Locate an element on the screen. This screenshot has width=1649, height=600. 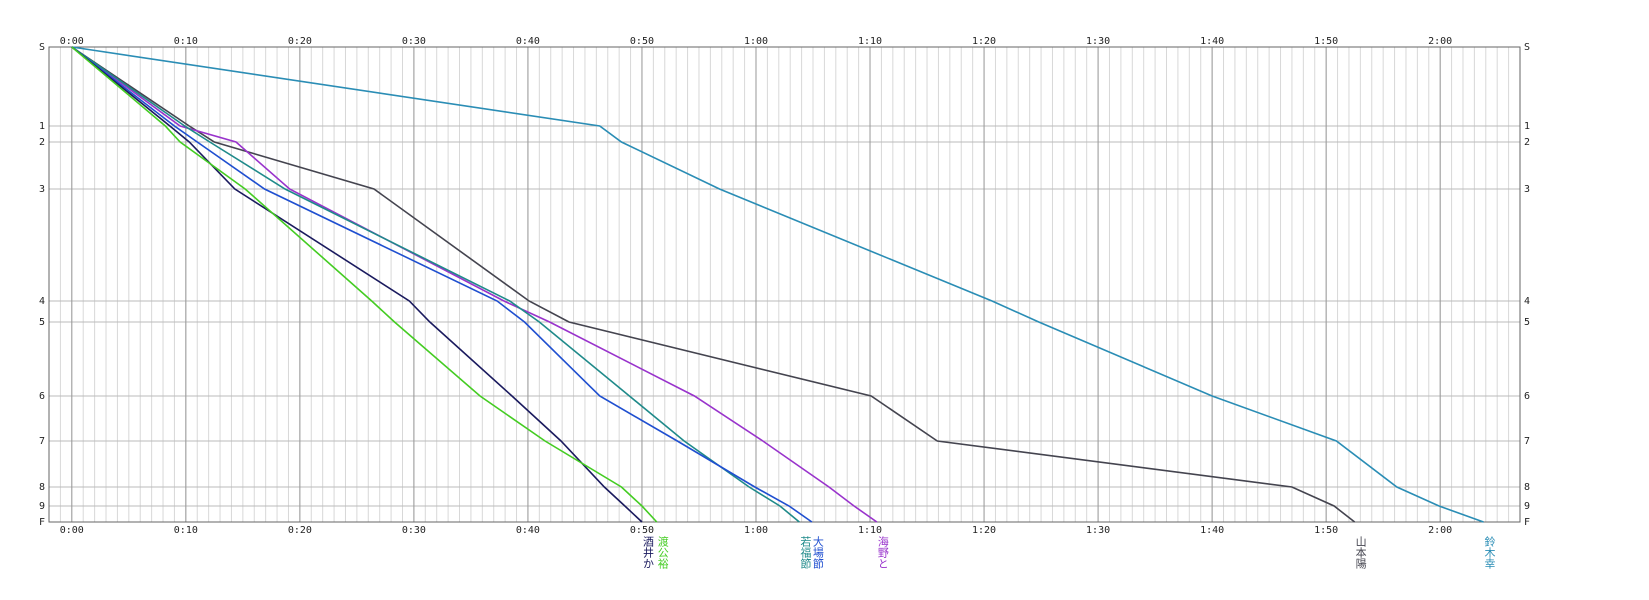
x-tick-label: 0:30 is located at coordinates (414, 530).